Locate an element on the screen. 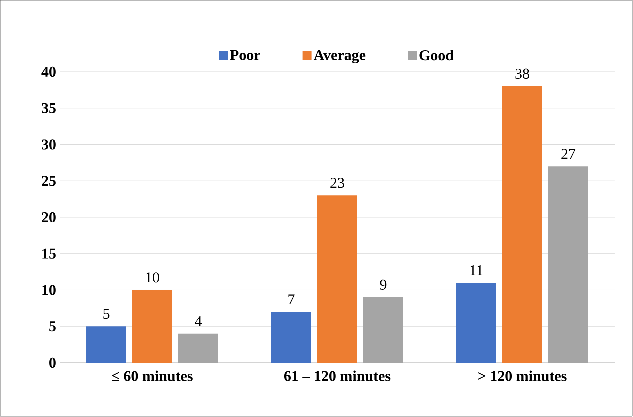 This screenshot has height=417, width=633. x-tick-label: > 120 minutes is located at coordinates (522, 376).